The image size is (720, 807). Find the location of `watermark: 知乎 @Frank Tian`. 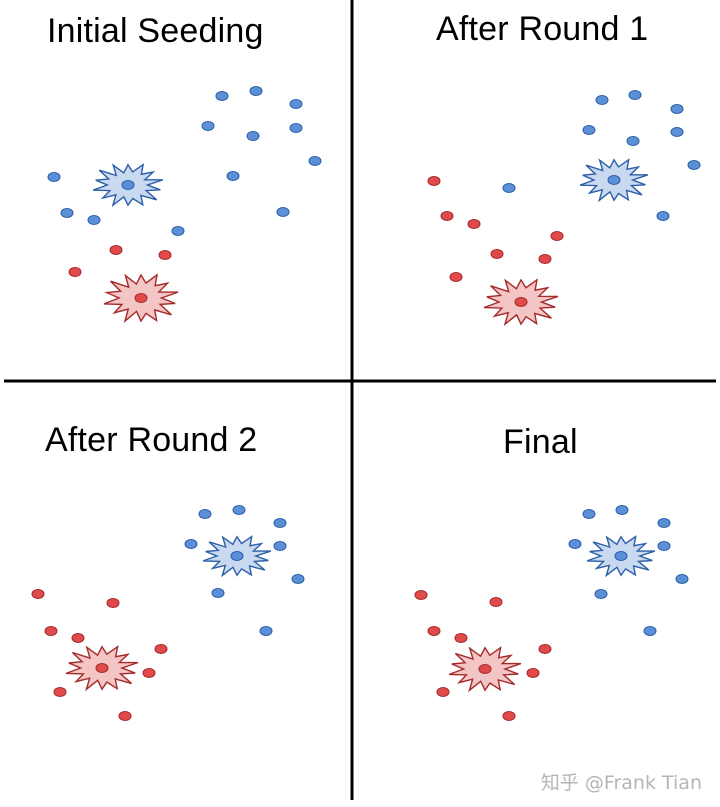

watermark: 知乎 @Frank Tian is located at coordinates (621, 783).